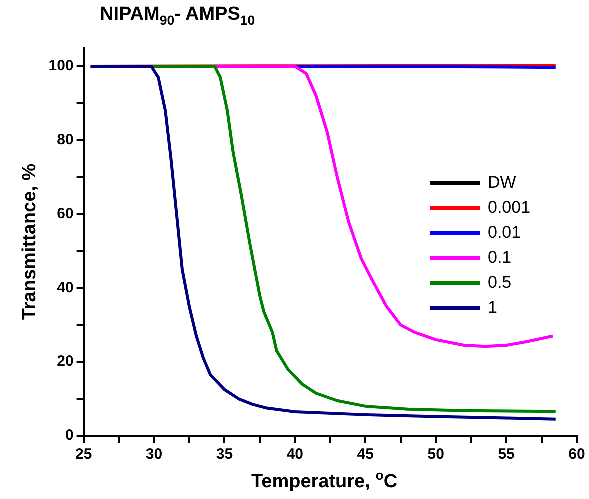  What do you see at coordinates (509, 208) in the screenshot?
I see `legend-label: 0.001` at bounding box center [509, 208].